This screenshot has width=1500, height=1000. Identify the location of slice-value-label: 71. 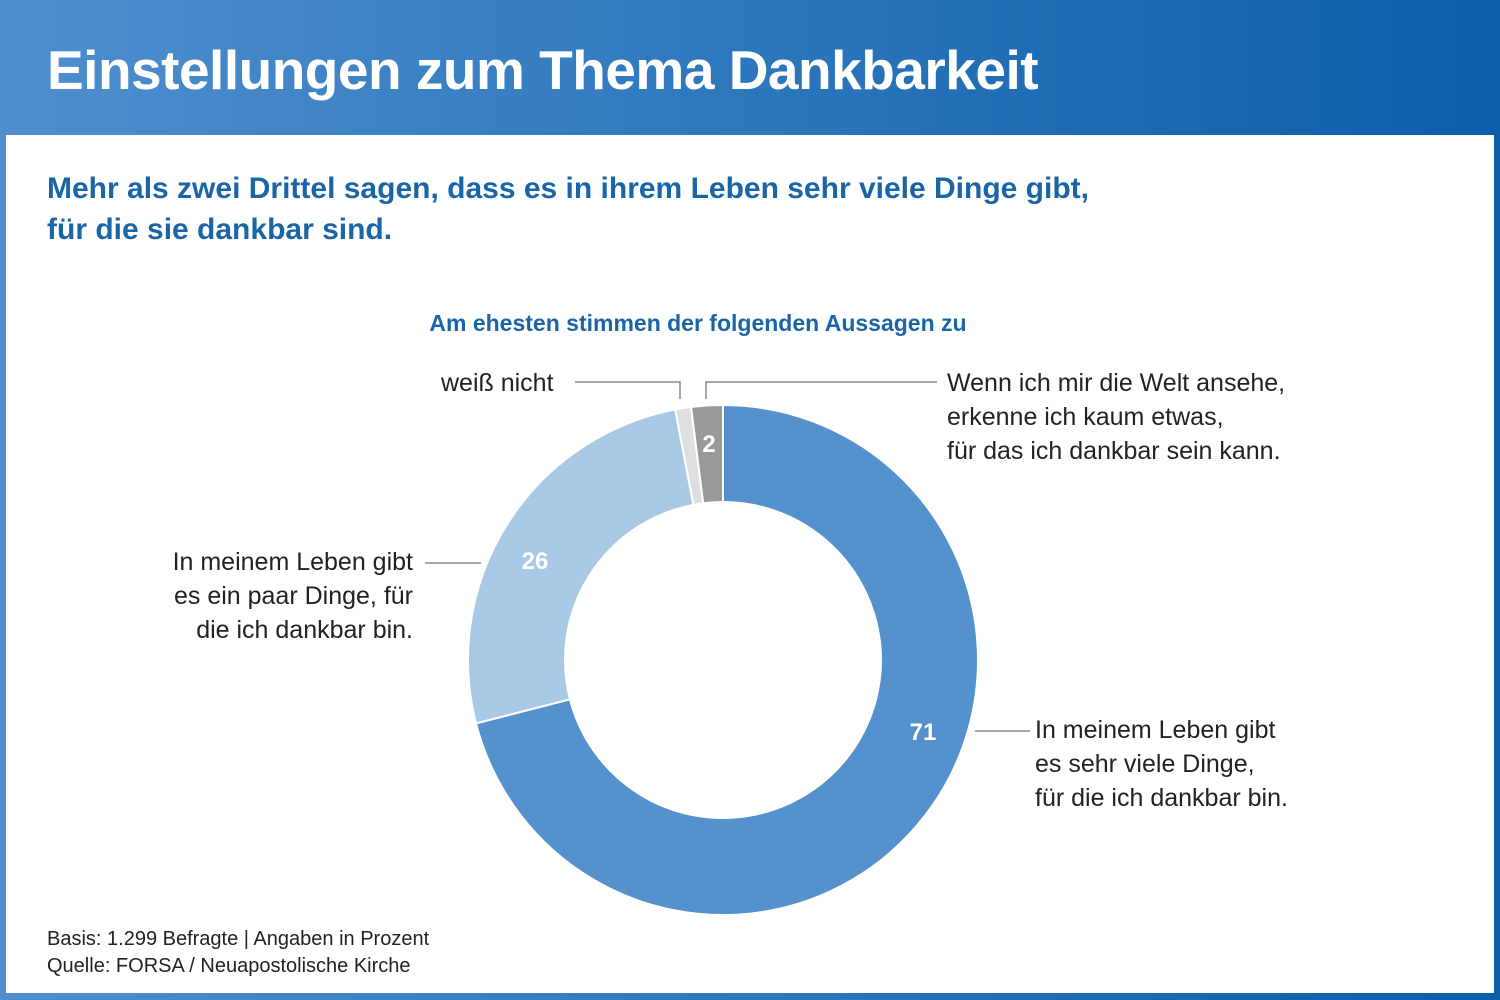
(923, 732).